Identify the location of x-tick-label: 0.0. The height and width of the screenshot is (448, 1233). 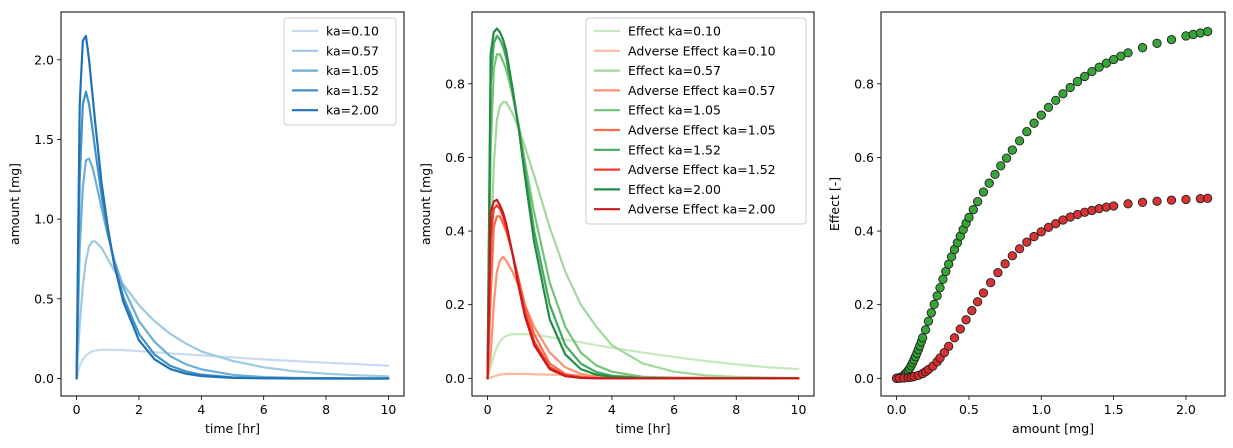
(897, 409).